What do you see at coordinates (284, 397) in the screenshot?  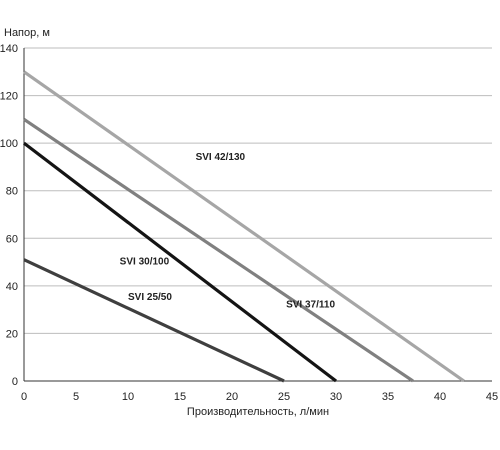 I see `x-tick-label: 25` at bounding box center [284, 397].